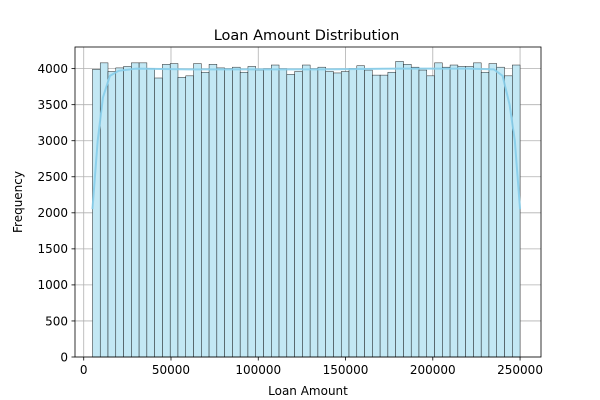 The height and width of the screenshot is (400, 600). I want to click on y-tick-label: 4000, so click(52, 69).